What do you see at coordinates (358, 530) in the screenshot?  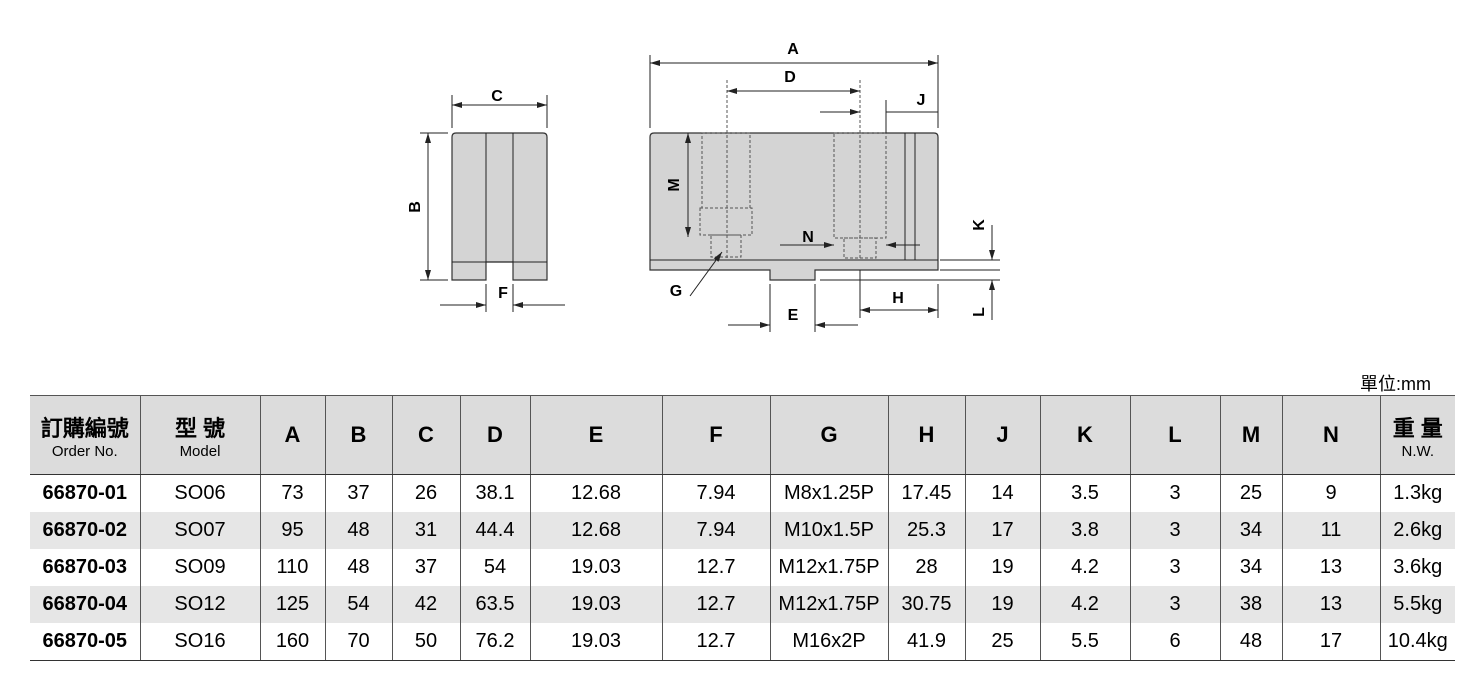 I see `table-cell: 48` at bounding box center [358, 530].